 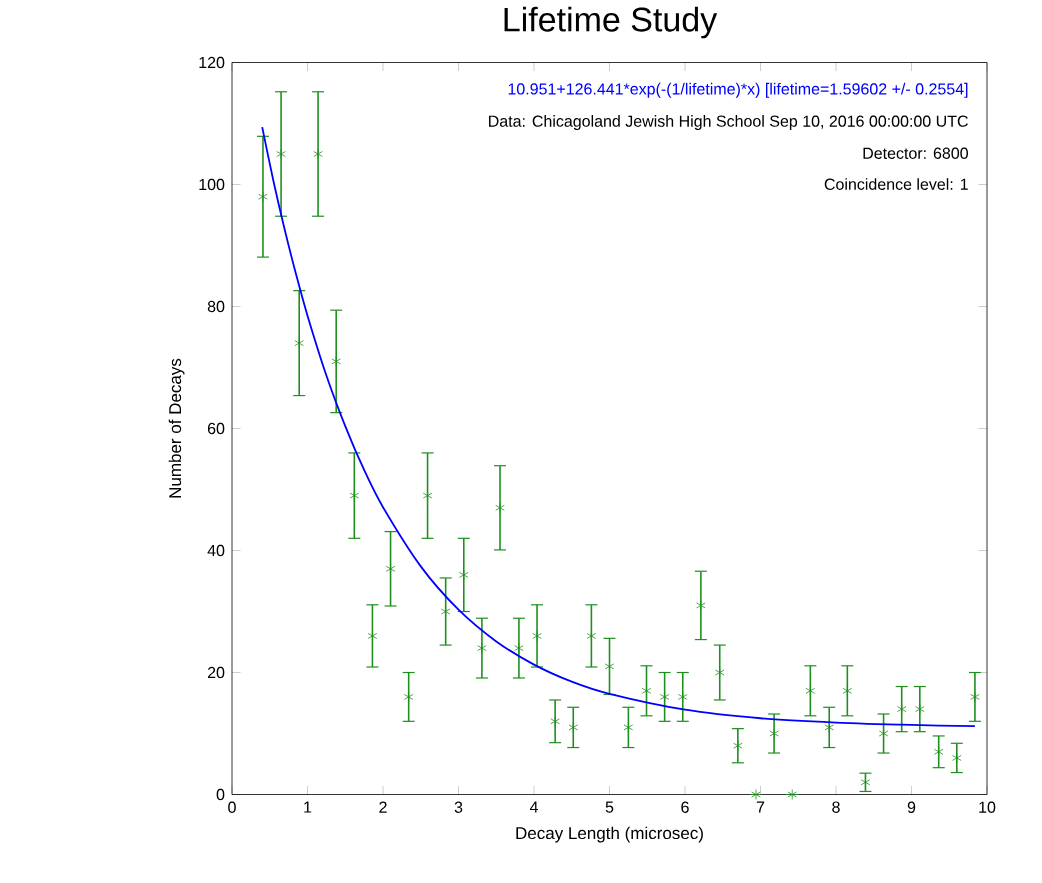 What do you see at coordinates (836, 807) in the screenshot?
I see `x-tick-label: 8` at bounding box center [836, 807].